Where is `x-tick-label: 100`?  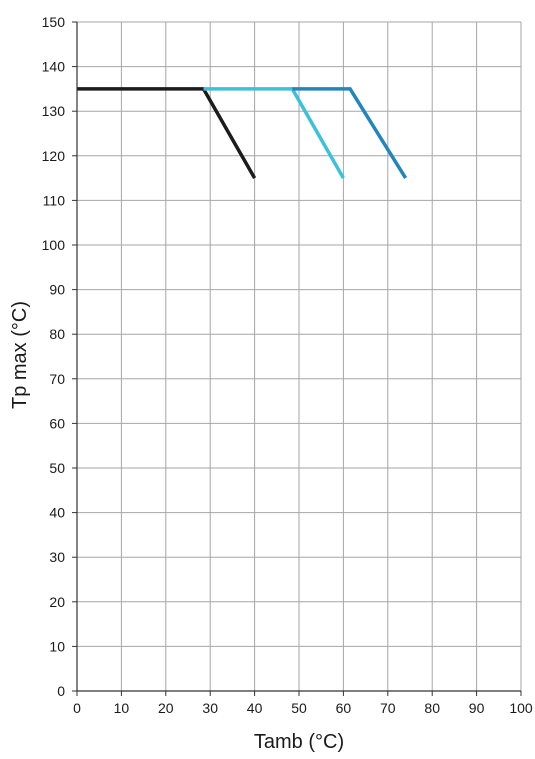 x-tick-label: 100 is located at coordinates (521, 708).